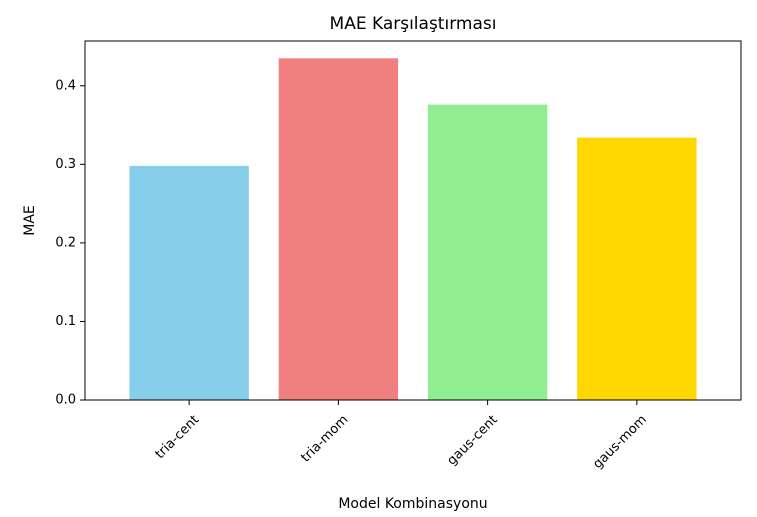 Image resolution: width=757 pixels, height=517 pixels. Describe the element at coordinates (413, 24) in the screenshot. I see `chart-title: MAE Karşılaştırması` at that location.